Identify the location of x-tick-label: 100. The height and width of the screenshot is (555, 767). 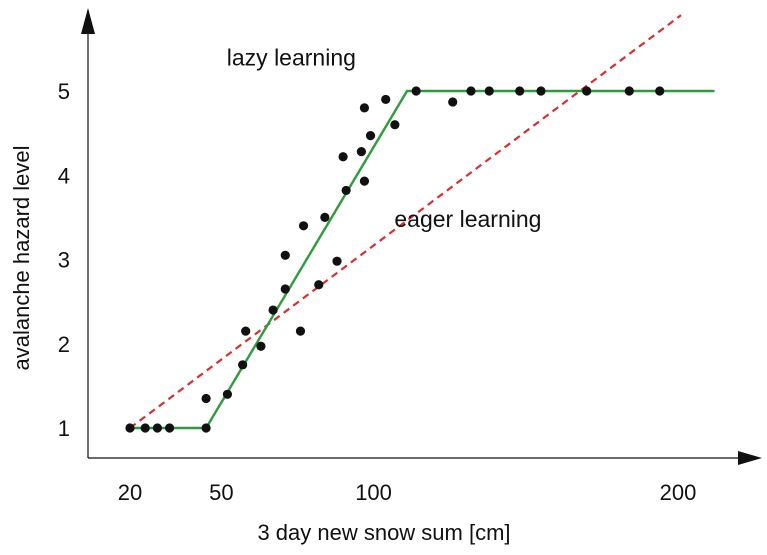
(373, 492).